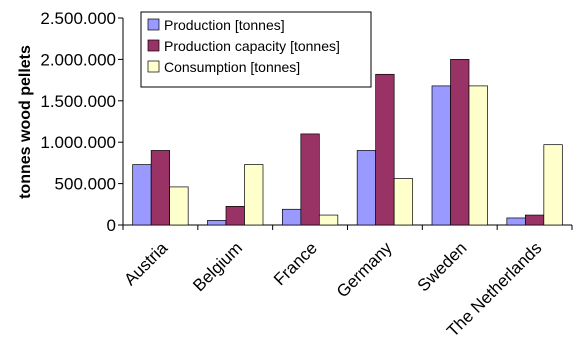 This screenshot has width=577, height=345. I want to click on legend-label: Production [tonnes], so click(224, 25).